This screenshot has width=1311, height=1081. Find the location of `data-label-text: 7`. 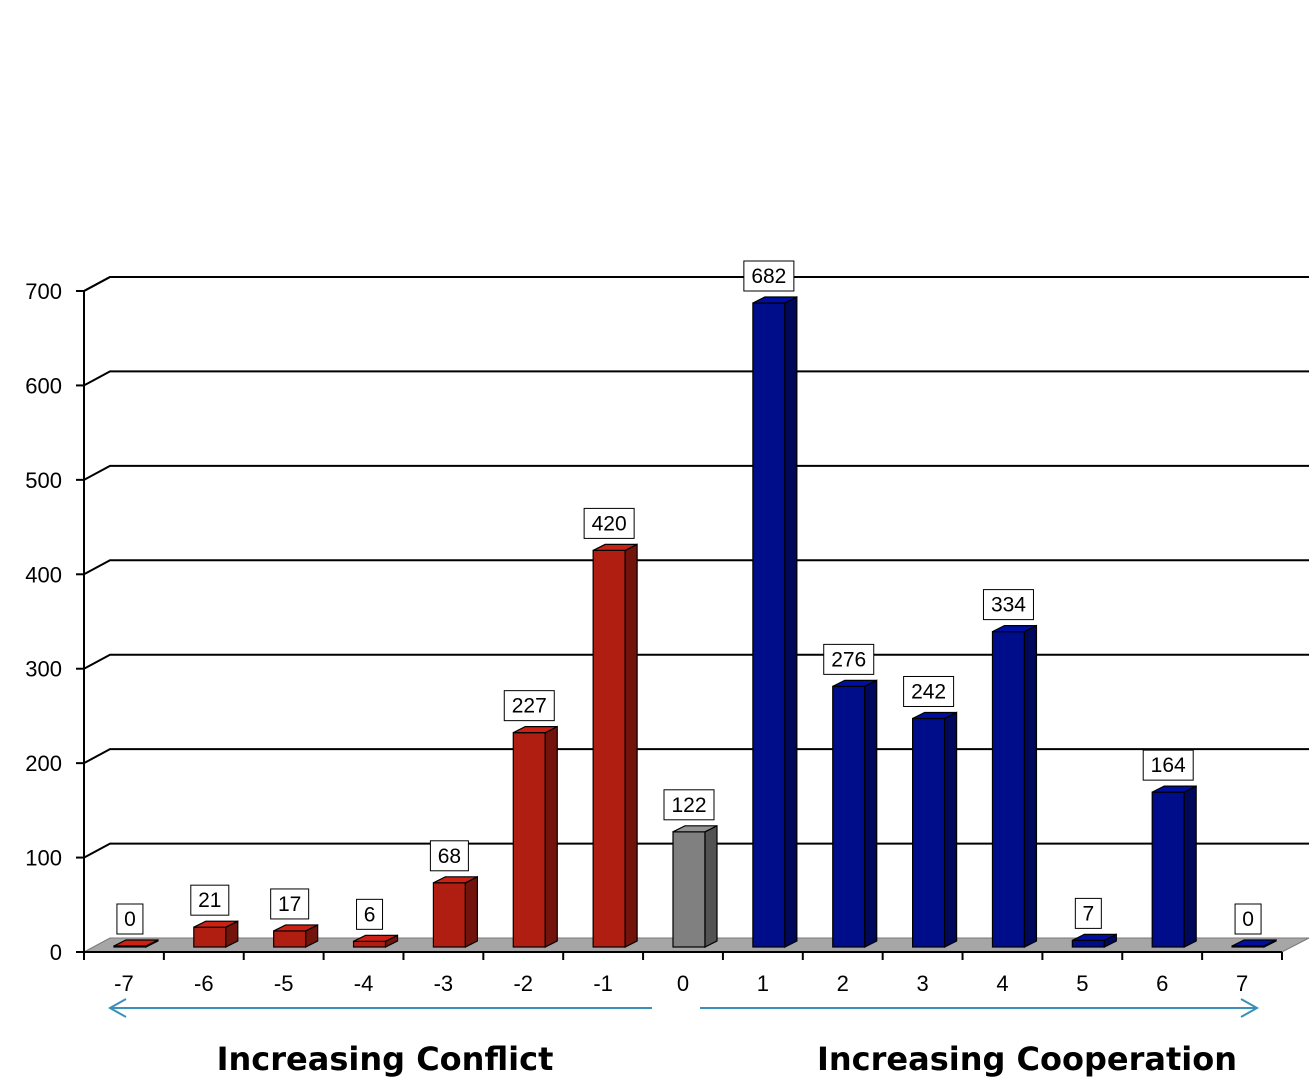

data-label-text: 7 is located at coordinates (1088, 913).